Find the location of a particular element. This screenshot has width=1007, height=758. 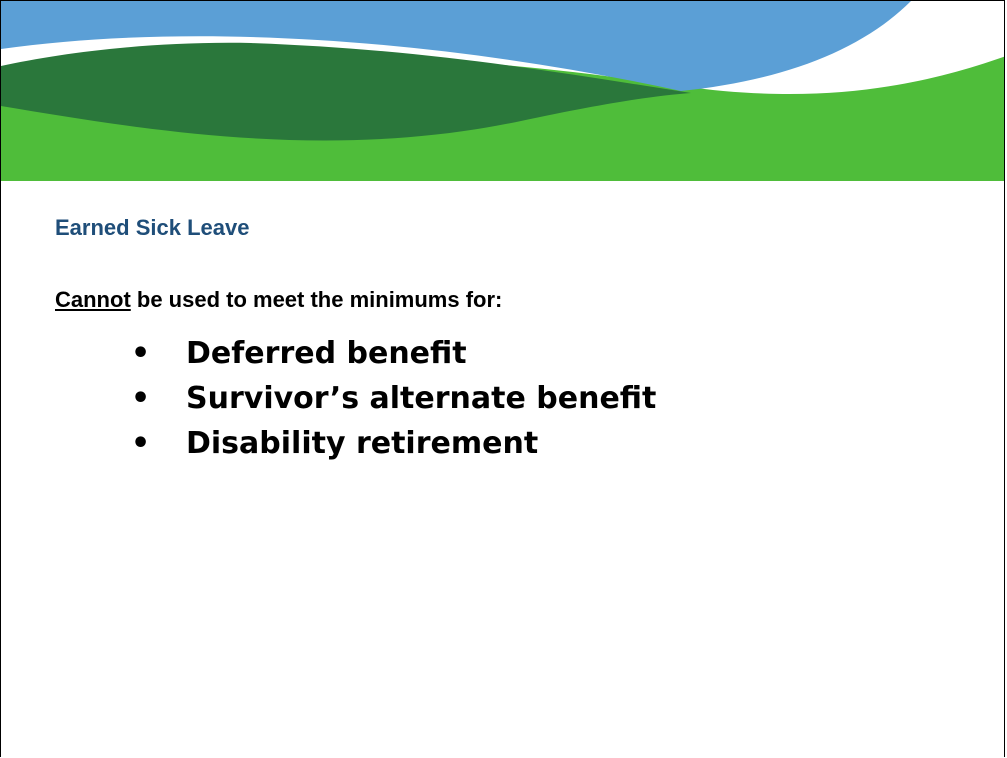

blue-wave is located at coordinates (456, 46).